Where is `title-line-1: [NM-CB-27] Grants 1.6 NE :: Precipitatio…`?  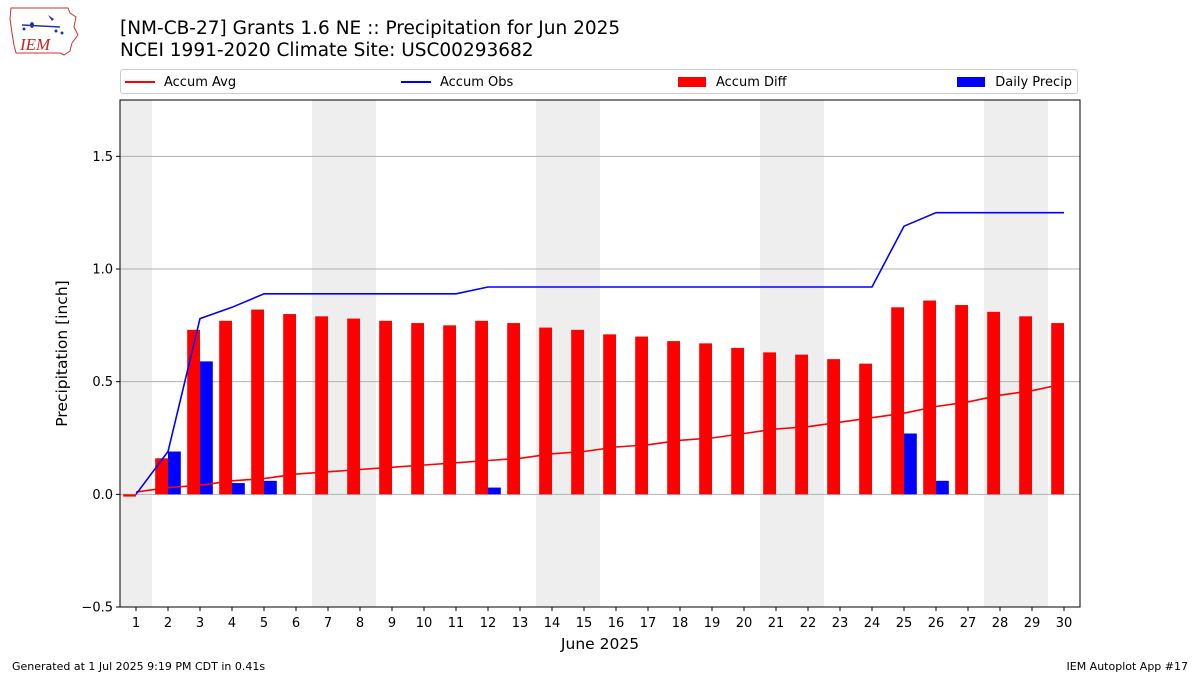 title-line-1: [NM-CB-27] Grants 1.6 NE :: Precipitatio… is located at coordinates (370, 28).